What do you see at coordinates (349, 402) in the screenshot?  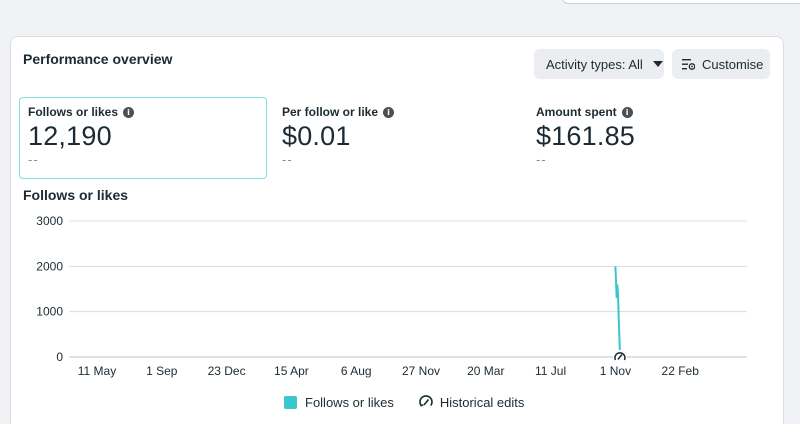 I see `legend-label: Follows or likes` at bounding box center [349, 402].